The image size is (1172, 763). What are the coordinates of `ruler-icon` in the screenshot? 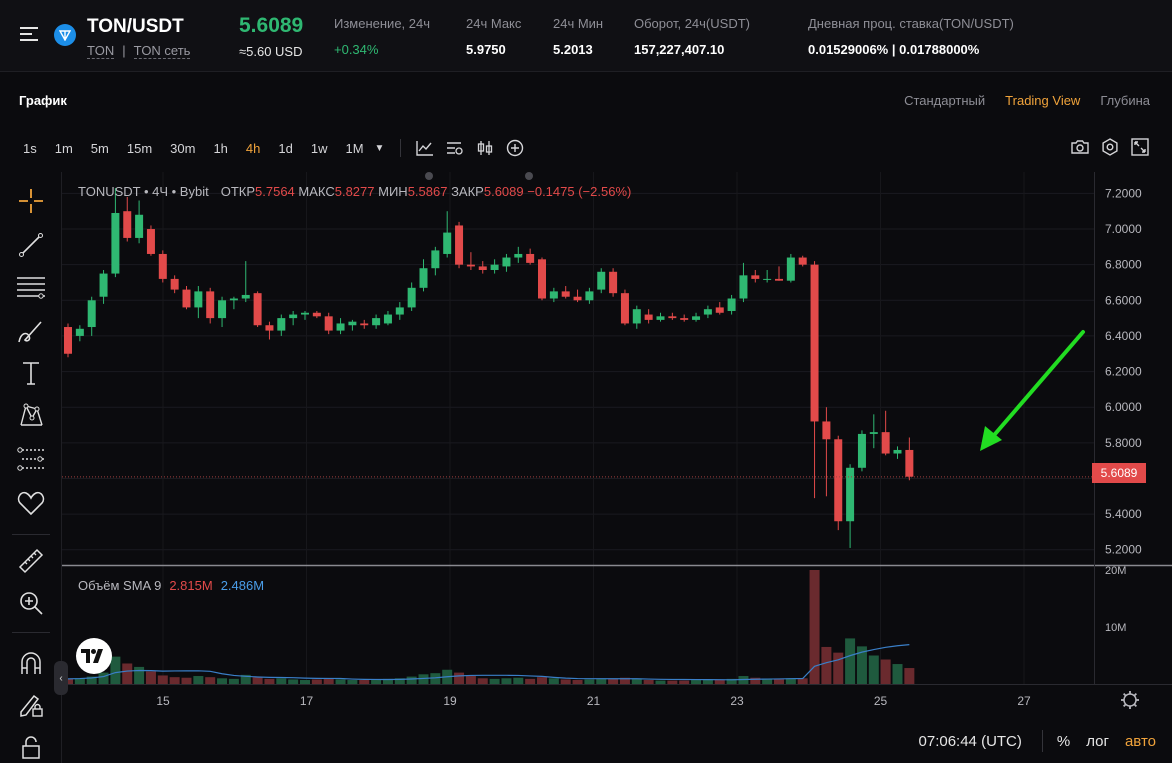 It's located at (31, 561).